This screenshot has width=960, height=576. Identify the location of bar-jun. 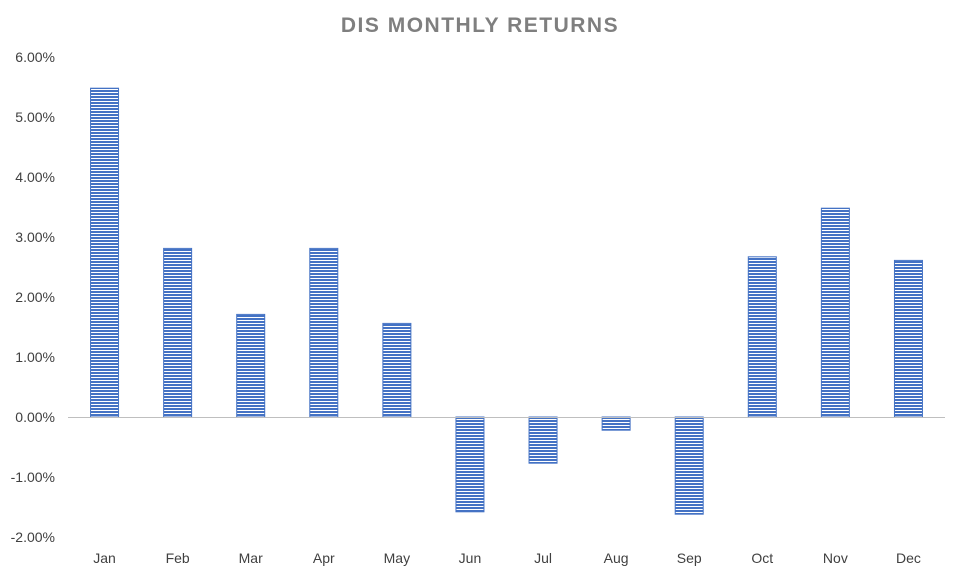
(470, 464).